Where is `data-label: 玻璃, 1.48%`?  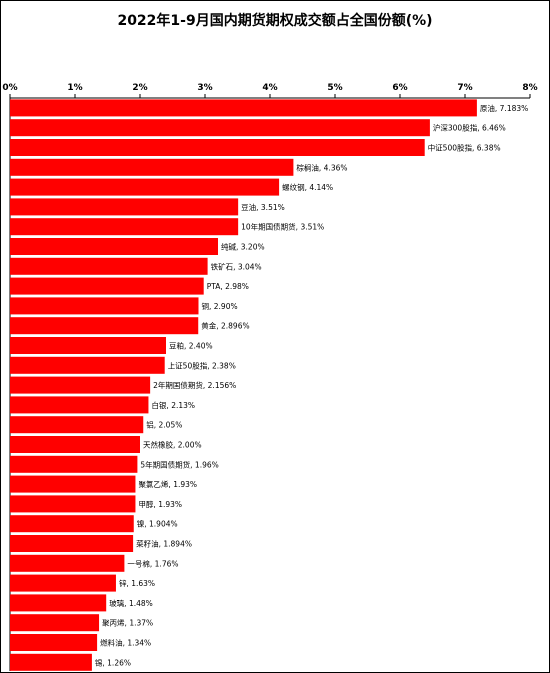
data-label: 玻璃, 1.48% is located at coordinates (131, 603).